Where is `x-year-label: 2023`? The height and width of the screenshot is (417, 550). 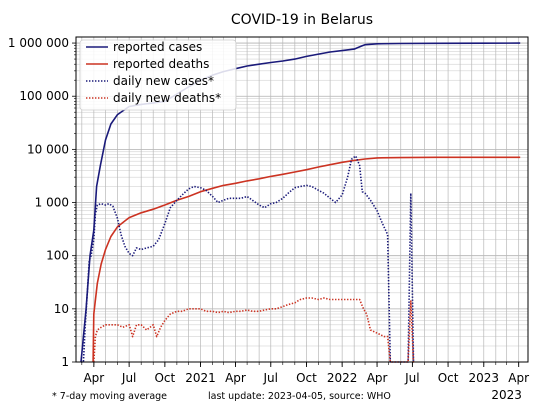 x-year-label: 2023 is located at coordinates (506, 395).